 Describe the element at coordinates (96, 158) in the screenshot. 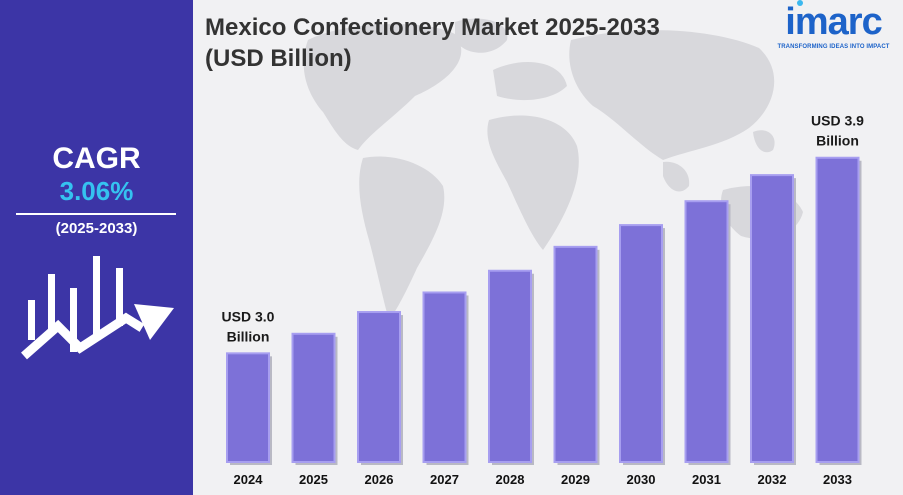

I see `cagr-label: CAGR` at that location.